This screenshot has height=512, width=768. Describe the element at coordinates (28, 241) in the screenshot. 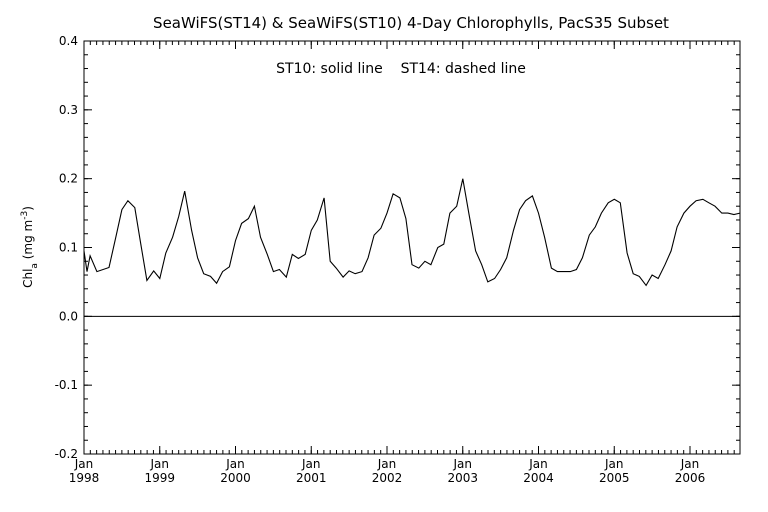

I see `y-axis-label-units: (mg m` at that location.